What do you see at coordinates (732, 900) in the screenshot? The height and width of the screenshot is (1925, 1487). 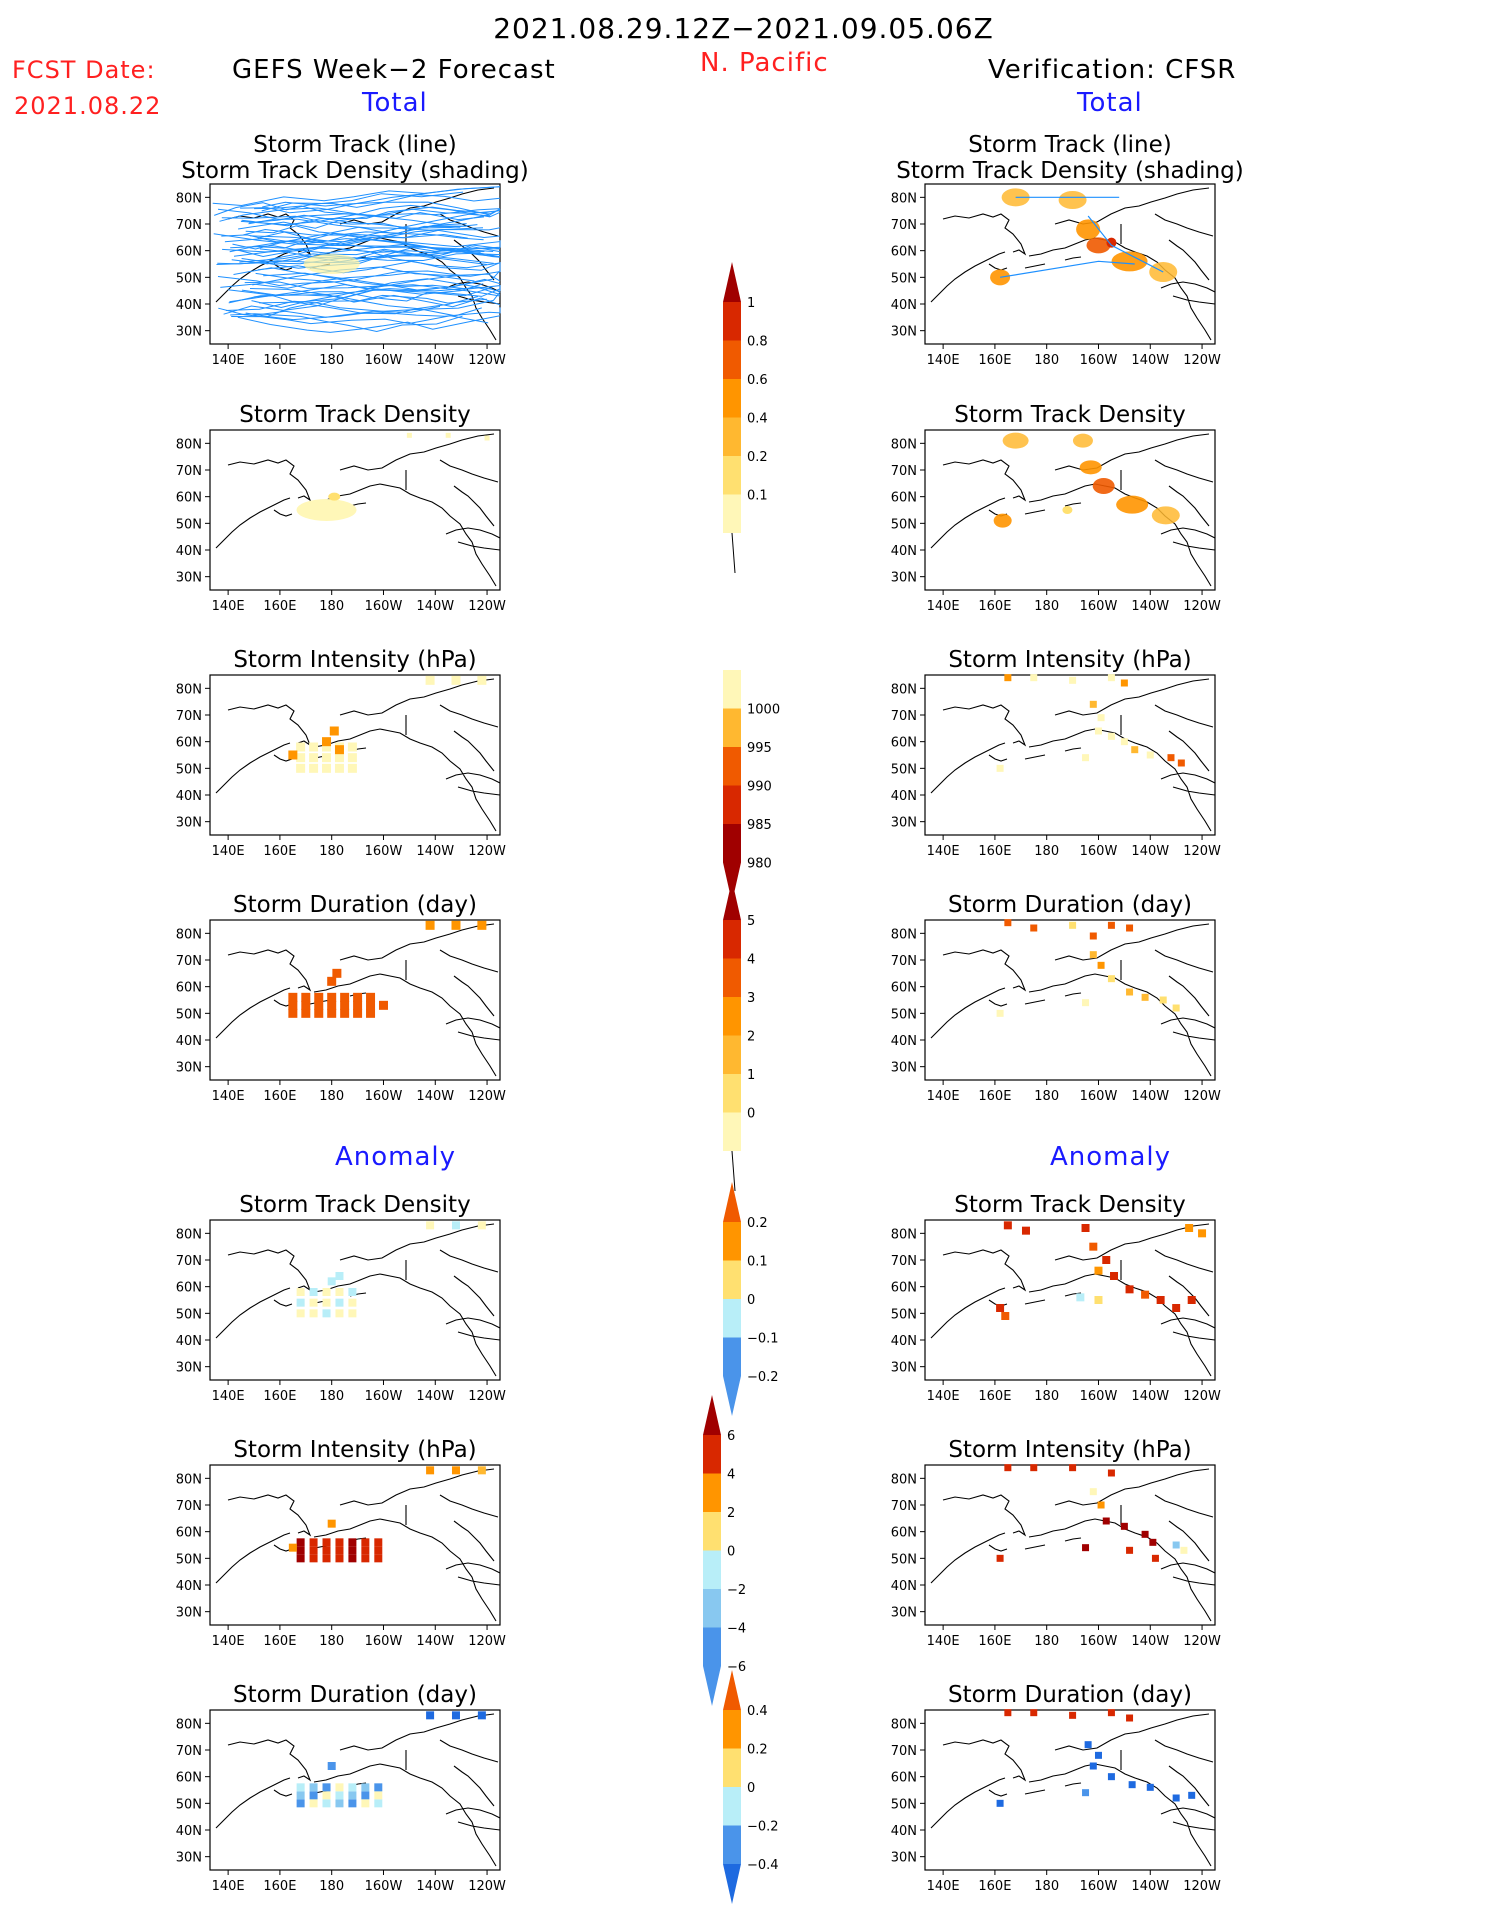 I see `colorbar-top-arrow` at bounding box center [732, 900].